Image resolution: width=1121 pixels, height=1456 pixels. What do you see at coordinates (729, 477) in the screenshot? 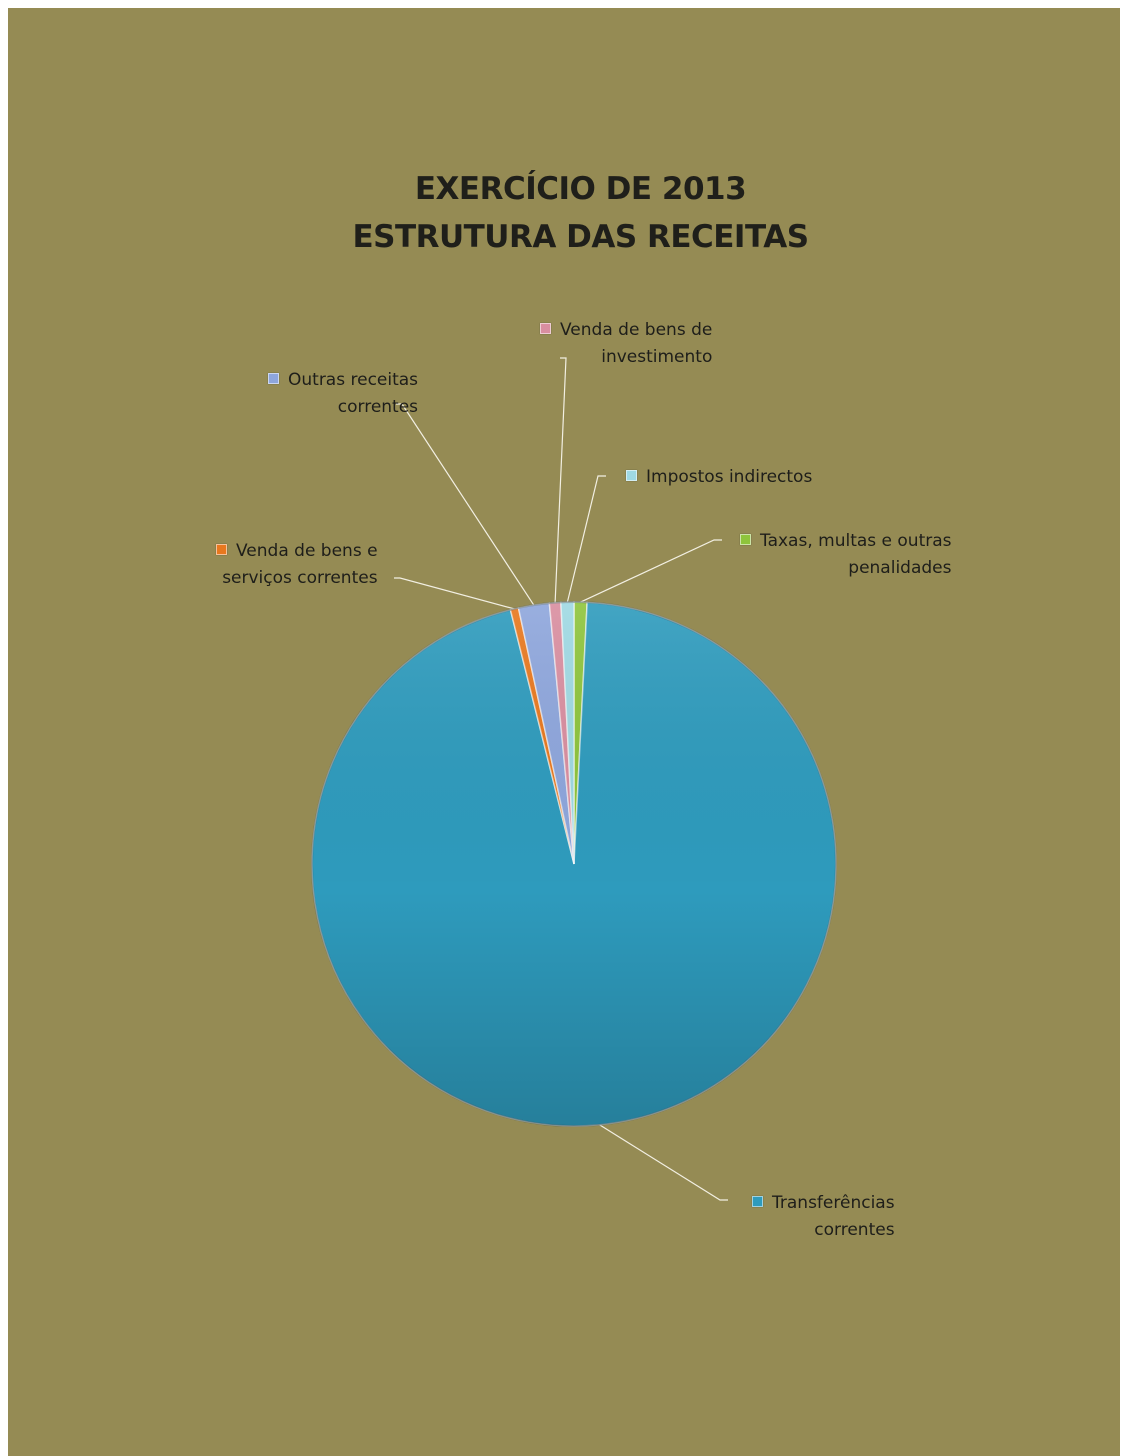
I see `slice-label-text: Impostos indirectos` at bounding box center [729, 477].